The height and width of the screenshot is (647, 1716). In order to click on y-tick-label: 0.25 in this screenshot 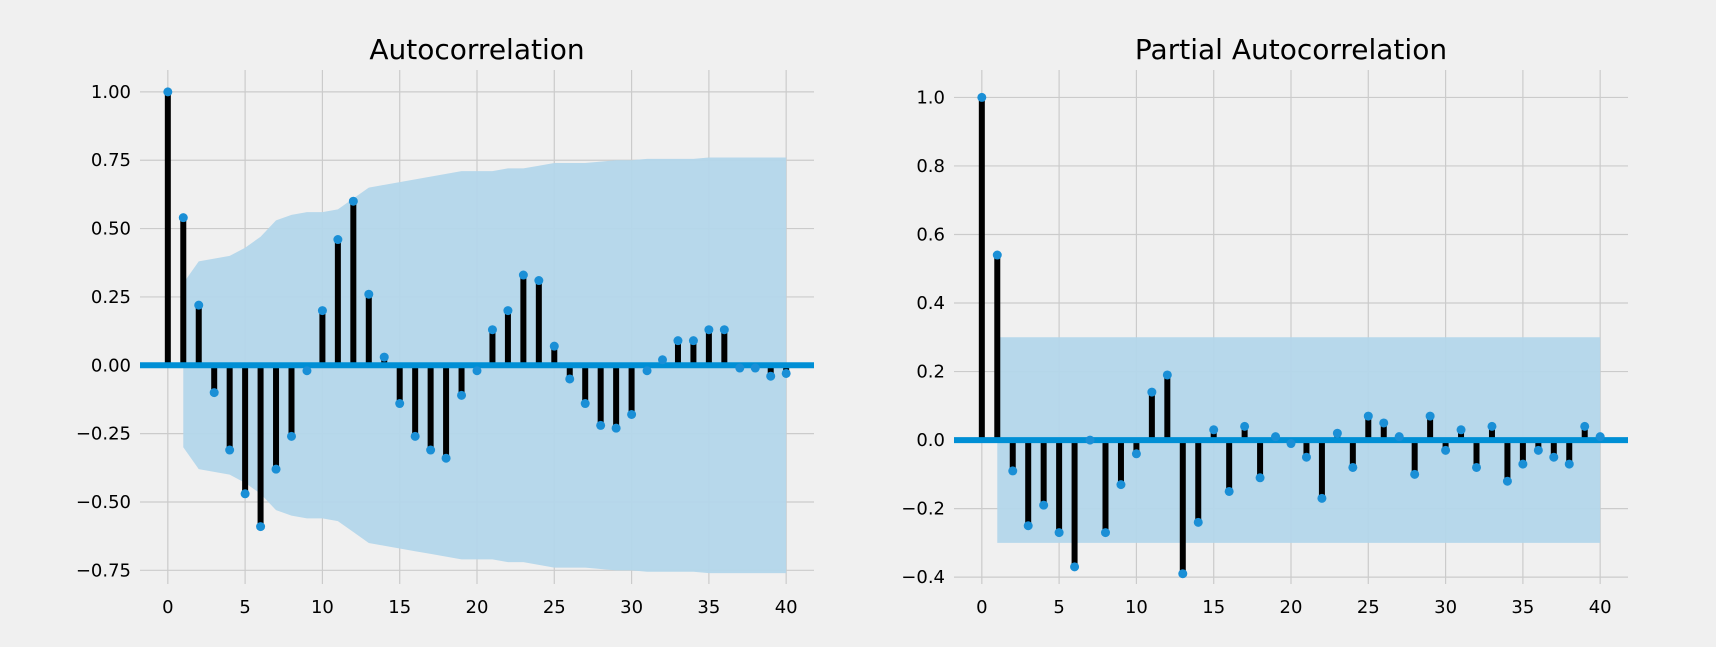, I will do `click(111, 297)`.